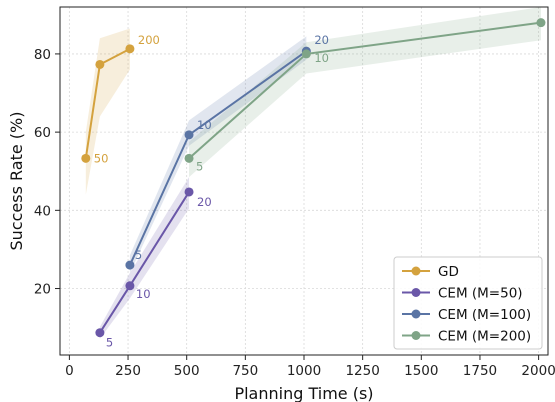  What do you see at coordinates (448, 272) in the screenshot?
I see `legend-label-0: GD` at bounding box center [448, 272].